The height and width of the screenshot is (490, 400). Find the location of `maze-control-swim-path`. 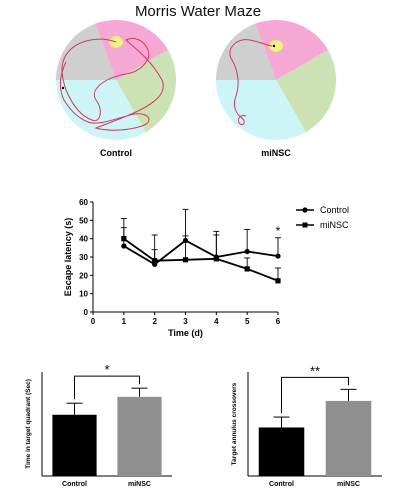

maze-control-swim-path is located at coordinates (111, 84).